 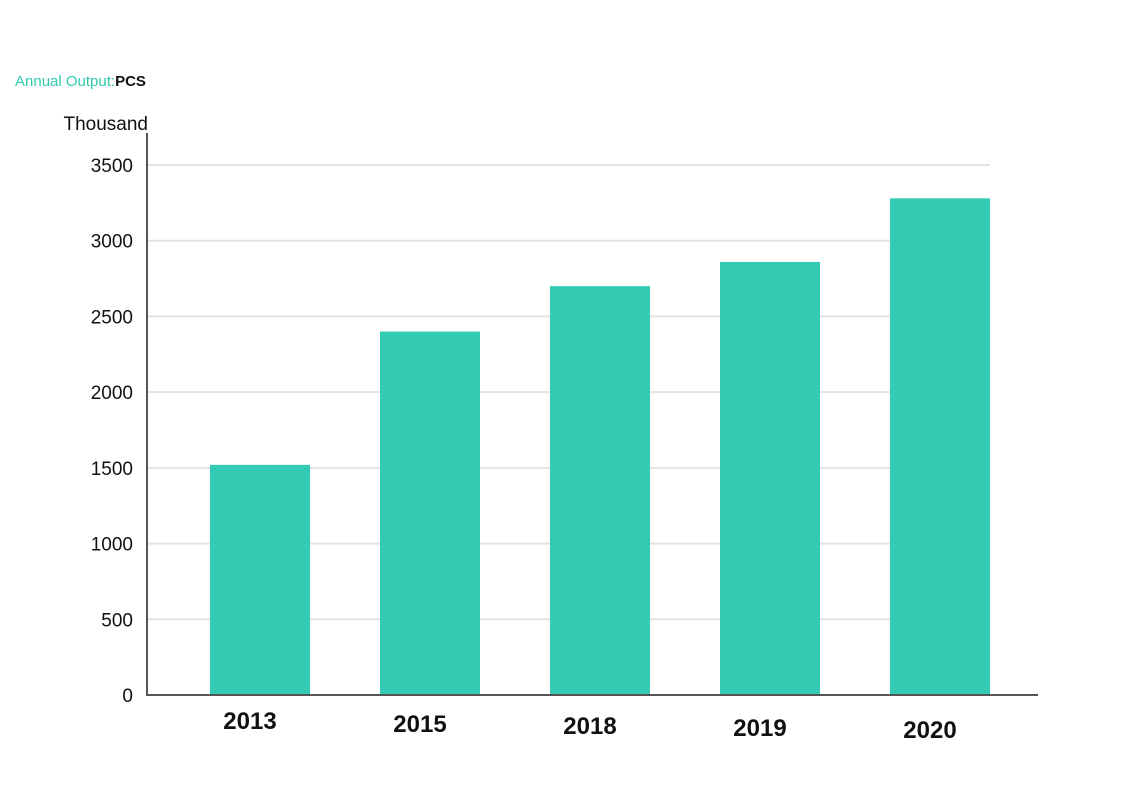 What do you see at coordinates (112, 393) in the screenshot?
I see `y-tick-label: 2000` at bounding box center [112, 393].